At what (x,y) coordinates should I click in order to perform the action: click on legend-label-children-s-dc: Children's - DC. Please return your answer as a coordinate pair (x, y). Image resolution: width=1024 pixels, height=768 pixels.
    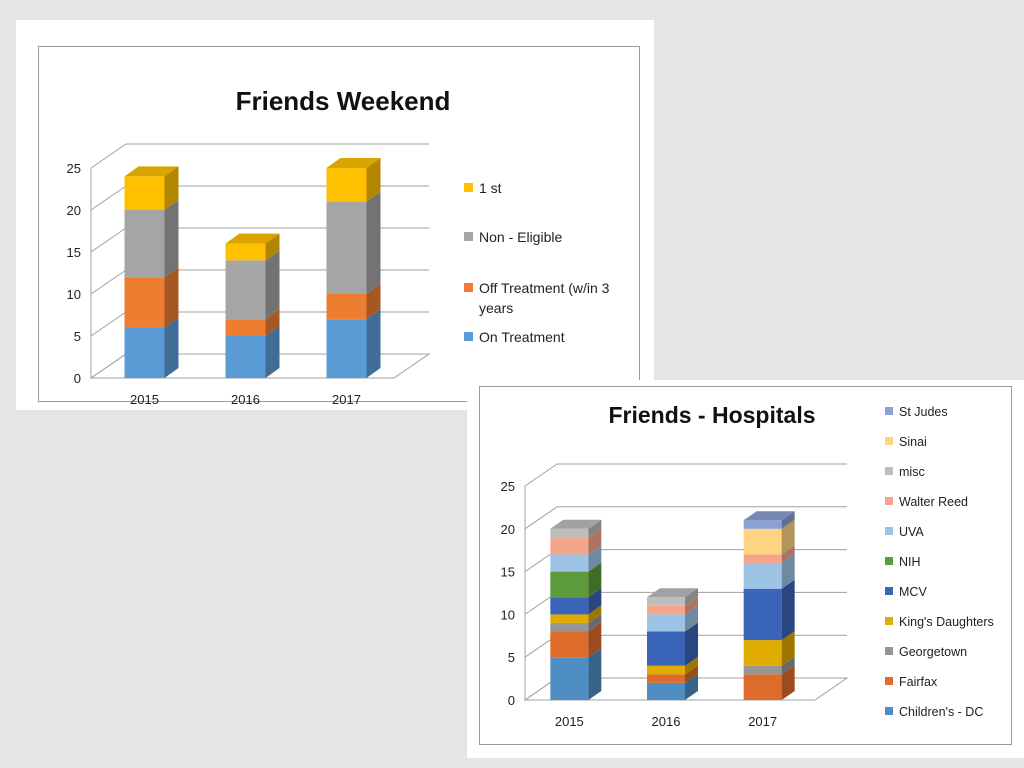
    Looking at the image, I should click on (941, 712).